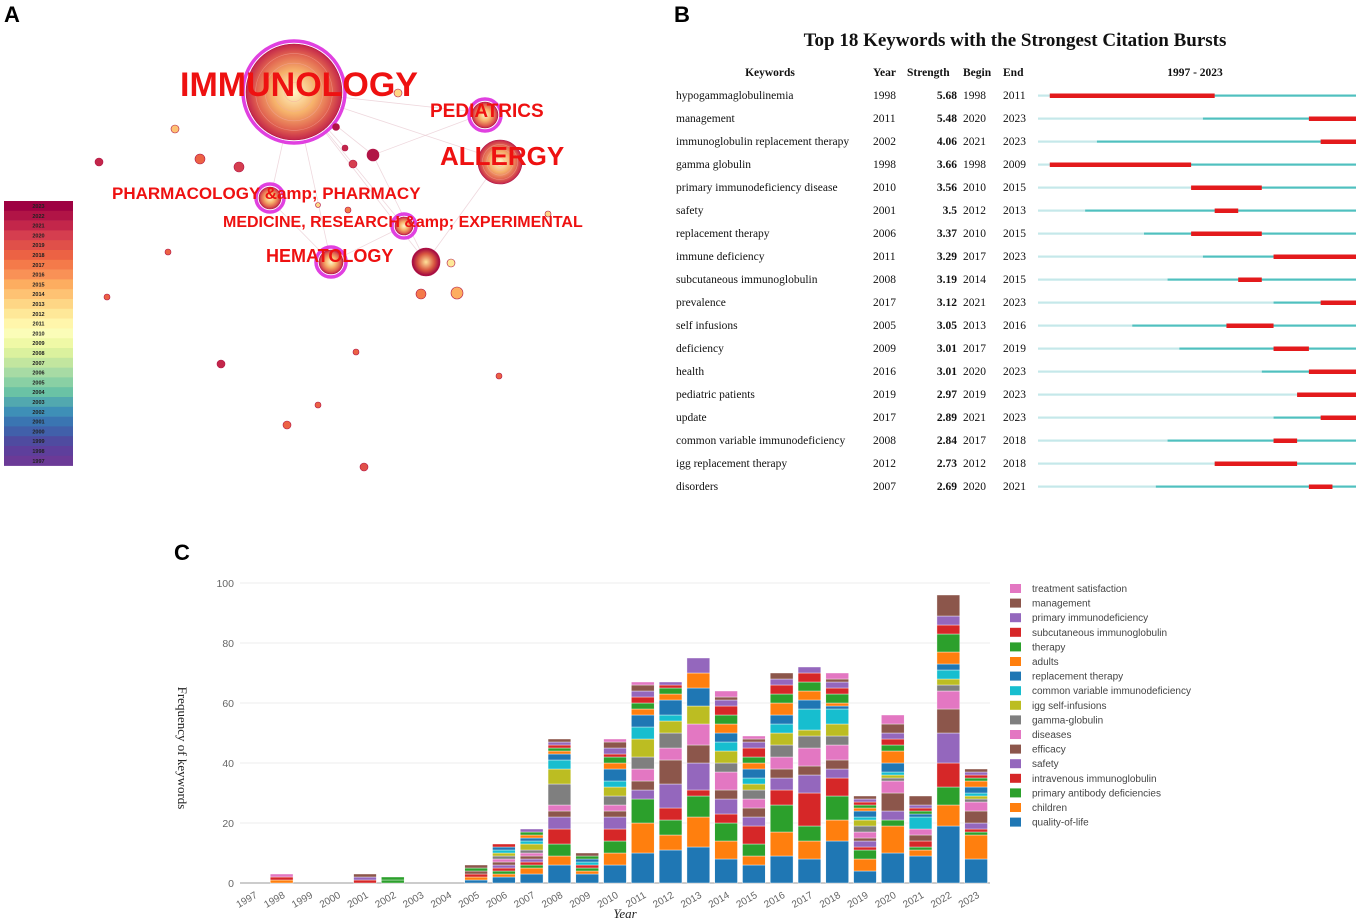  What do you see at coordinates (719, 900) in the screenshot?
I see `x-tick-label: 2014` at bounding box center [719, 900].